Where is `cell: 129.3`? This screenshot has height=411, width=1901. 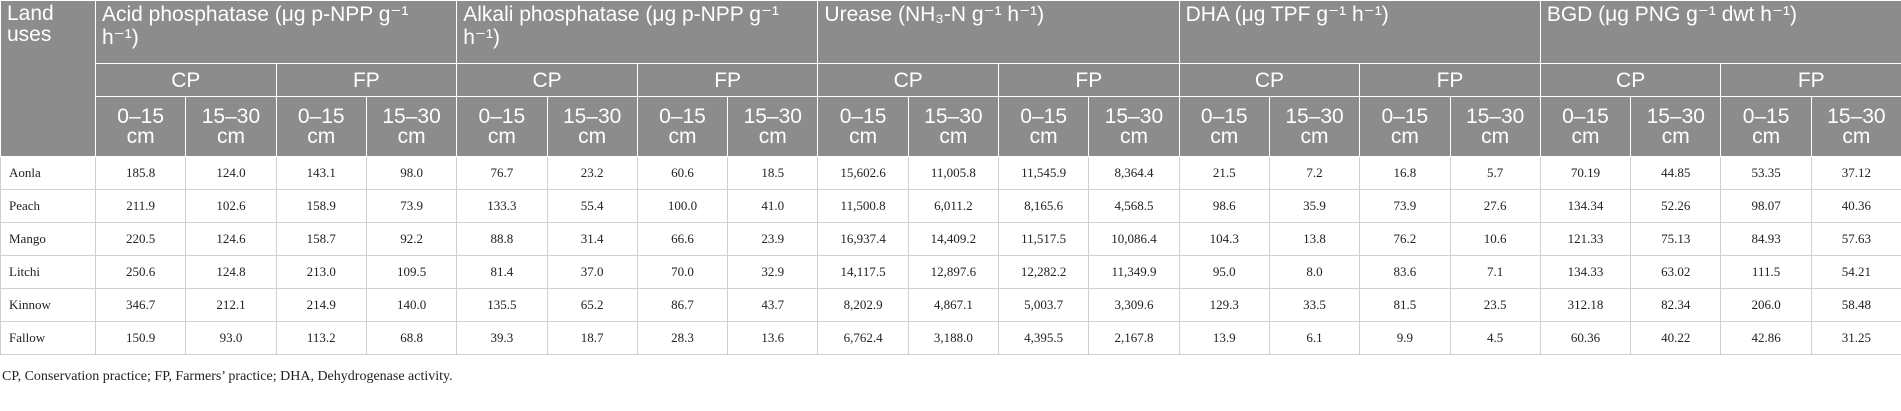
cell: 129.3 is located at coordinates (1224, 305).